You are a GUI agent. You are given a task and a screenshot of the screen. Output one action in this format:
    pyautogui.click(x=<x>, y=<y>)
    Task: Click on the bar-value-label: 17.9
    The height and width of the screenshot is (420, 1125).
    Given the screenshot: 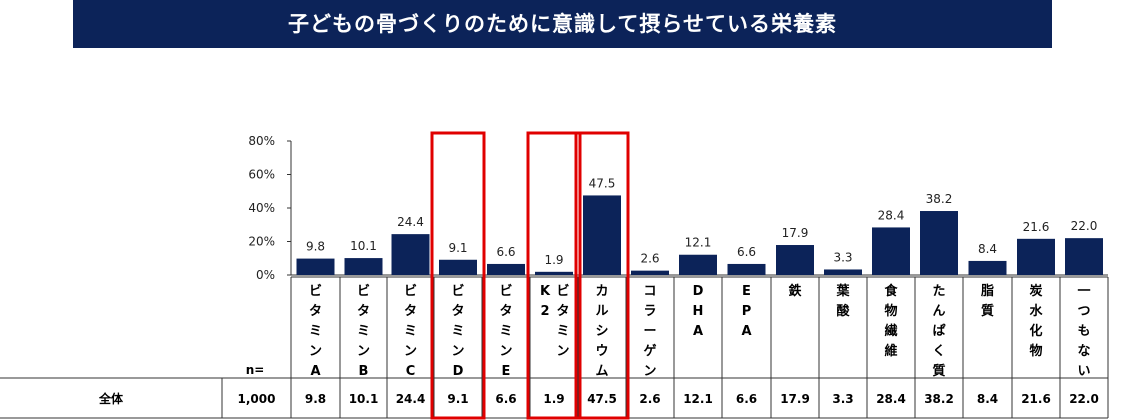 What is the action you would take?
    pyautogui.click(x=795, y=233)
    